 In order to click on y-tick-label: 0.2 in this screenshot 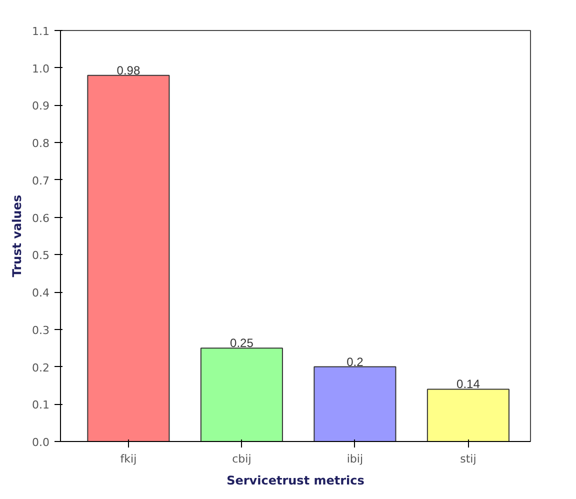, I will do `click(41, 367)`.